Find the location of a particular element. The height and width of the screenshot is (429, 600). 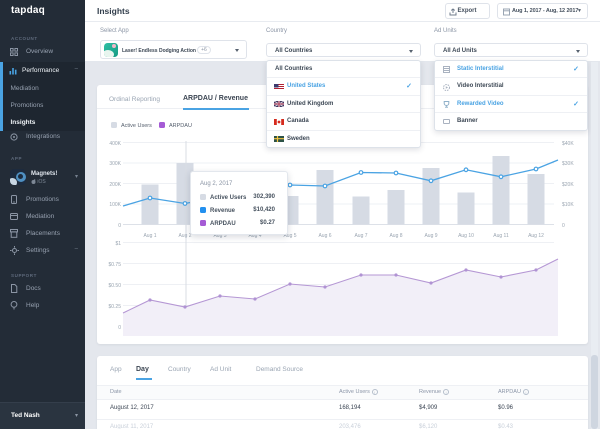

svg-text: $0.50 is located at coordinates (114, 286).